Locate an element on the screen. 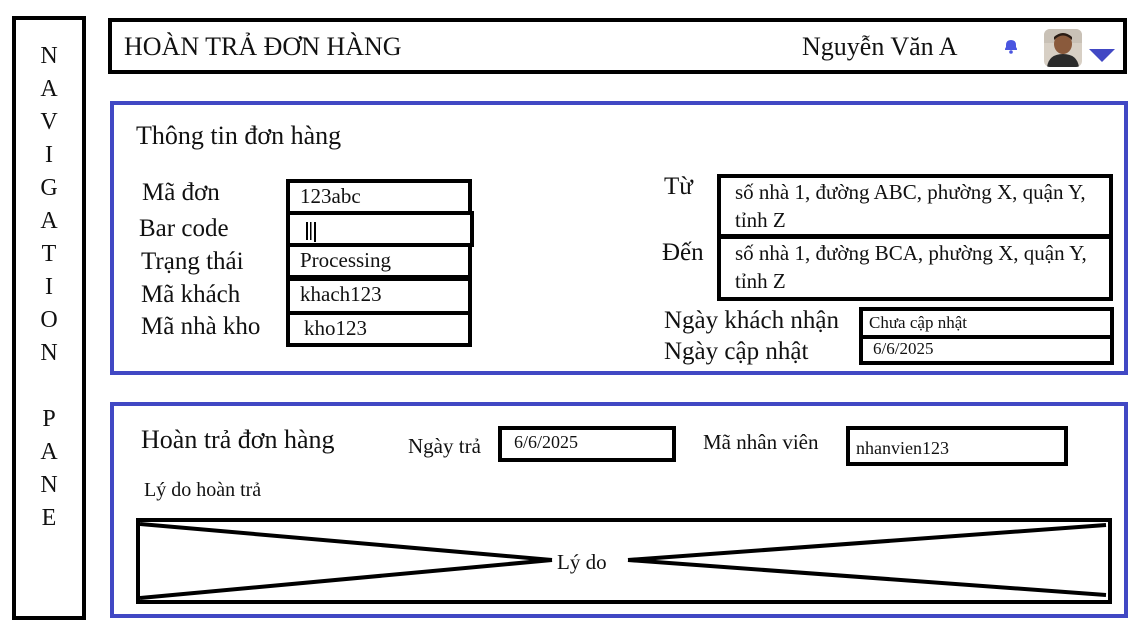 This screenshot has height=637, width=1144. order-id-label: Mã đơn is located at coordinates (181, 192).